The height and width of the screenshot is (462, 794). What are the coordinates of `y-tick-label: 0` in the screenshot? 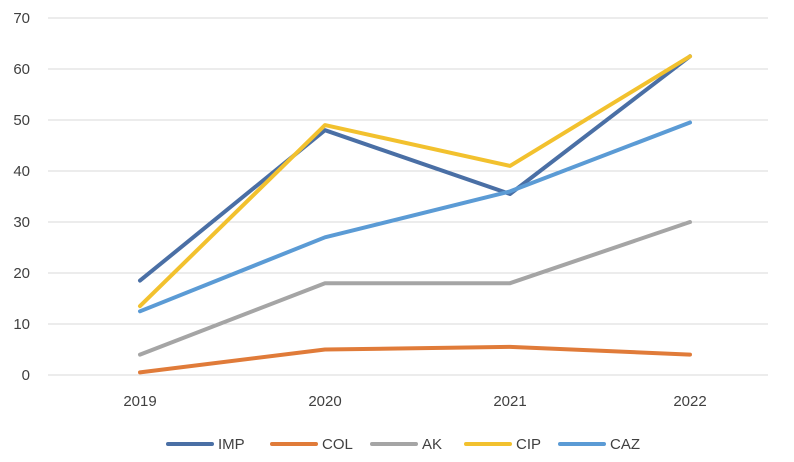 It's located at (26, 375).